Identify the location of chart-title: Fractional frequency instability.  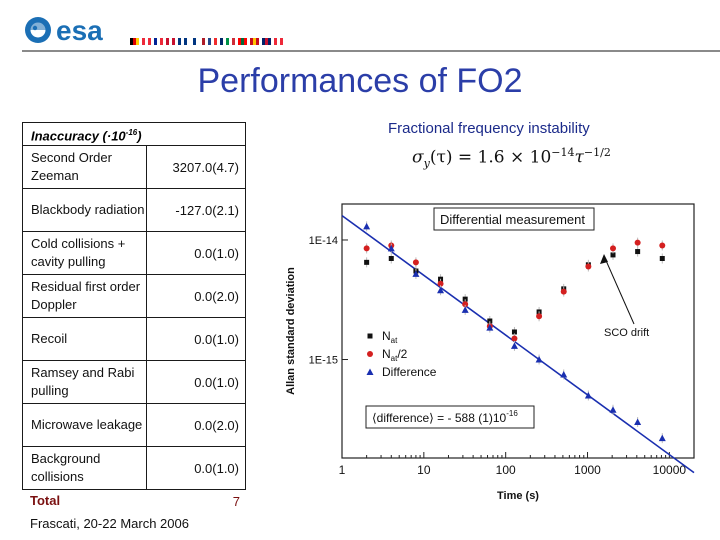
(489, 128).